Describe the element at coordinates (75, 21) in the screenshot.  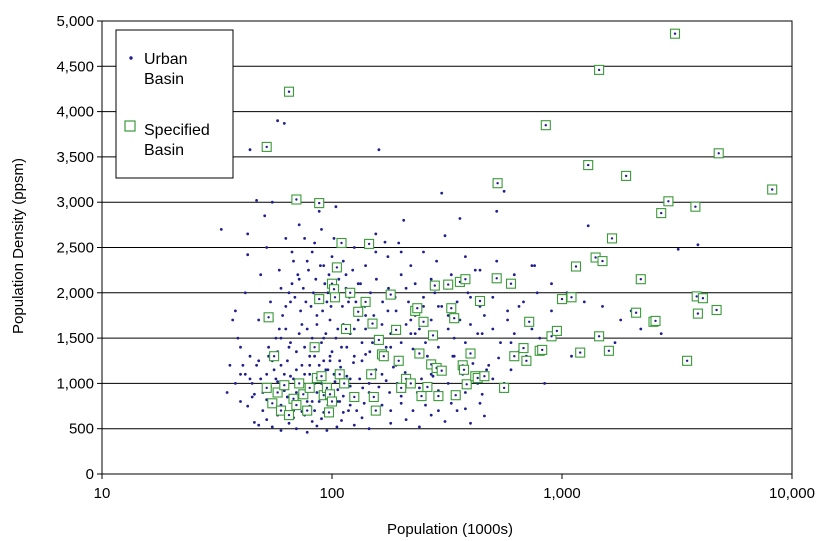
I see `y-tick-label: 5,000` at that location.